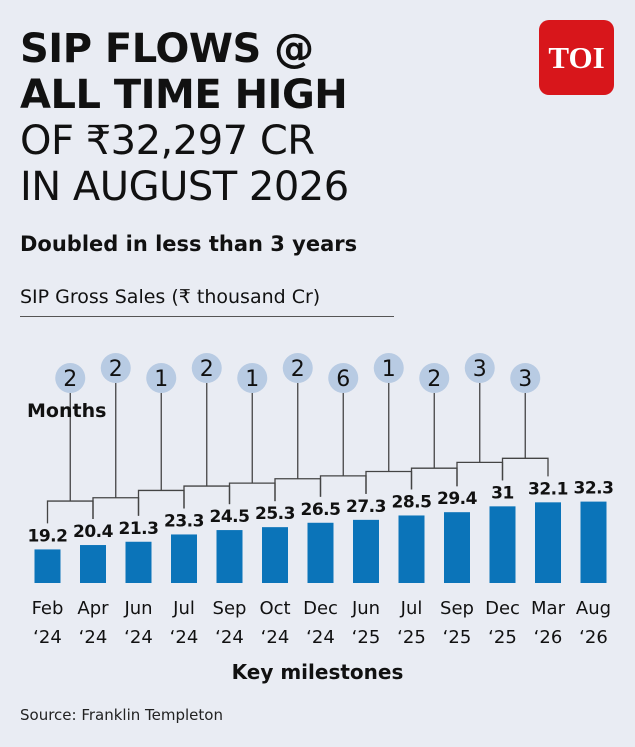 The width and height of the screenshot is (635, 747). What do you see at coordinates (548, 608) in the screenshot?
I see `tick-label: Mar` at bounding box center [548, 608].